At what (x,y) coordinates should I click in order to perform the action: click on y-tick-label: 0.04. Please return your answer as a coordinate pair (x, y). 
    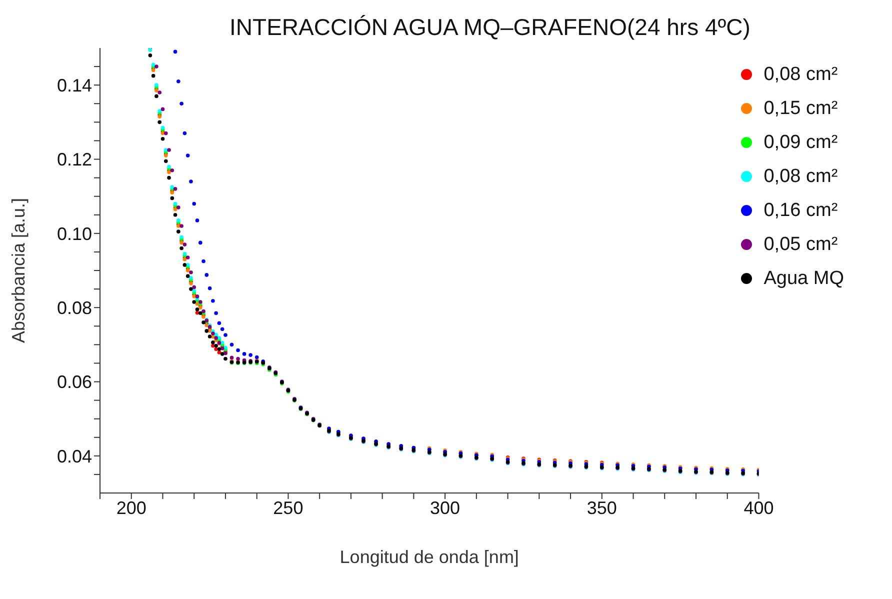
    Looking at the image, I should click on (74, 456).